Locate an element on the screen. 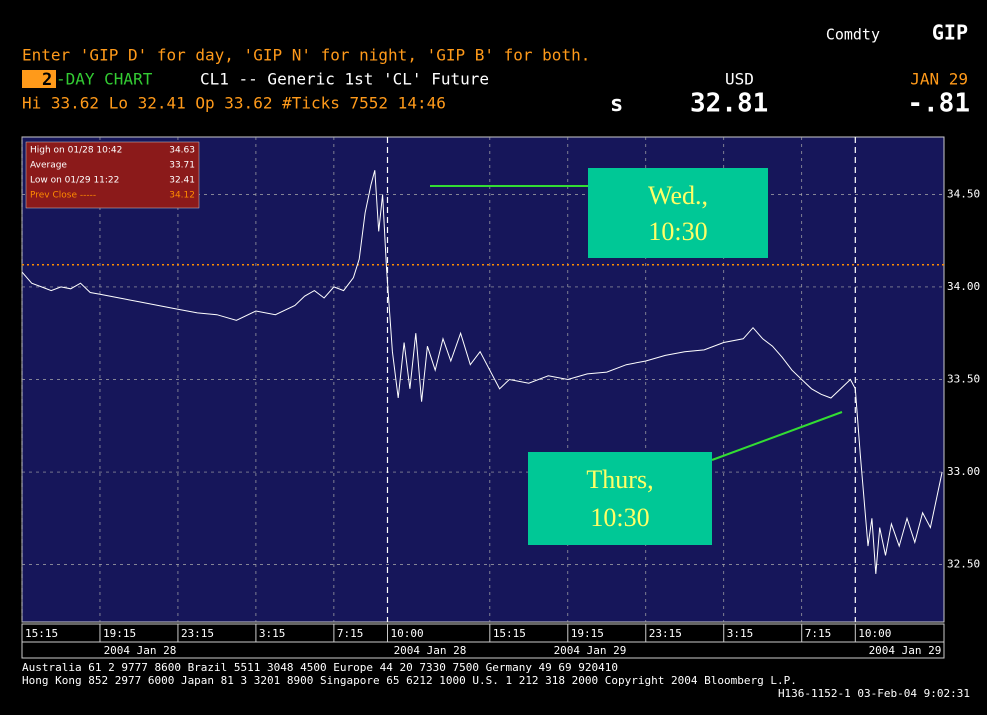 Image resolution: width=987 pixels, height=715 pixels. y-tick-label: 34.50 is located at coordinates (963, 193).